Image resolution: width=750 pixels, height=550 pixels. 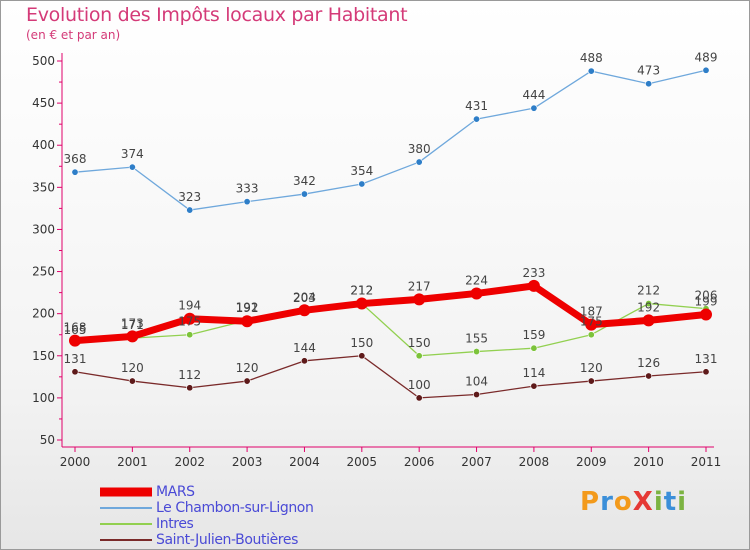 What do you see at coordinates (189, 462) in the screenshot?
I see `x-tick-label: 2002` at bounding box center [189, 462].